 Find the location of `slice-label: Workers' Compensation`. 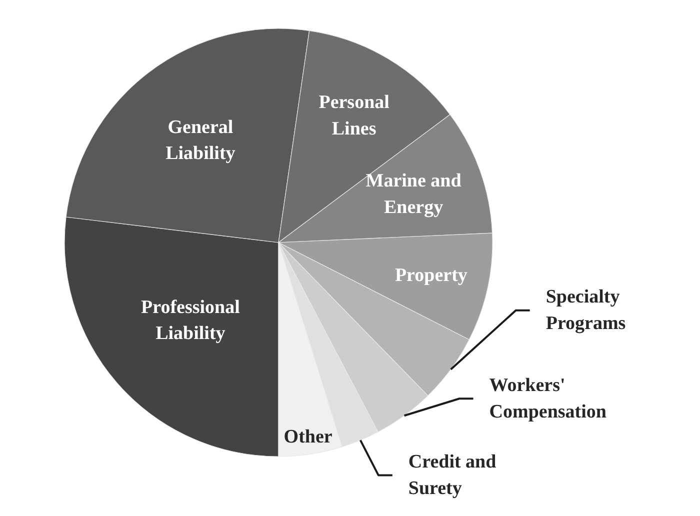

slice-label: Workers' Compensation is located at coordinates (548, 398).